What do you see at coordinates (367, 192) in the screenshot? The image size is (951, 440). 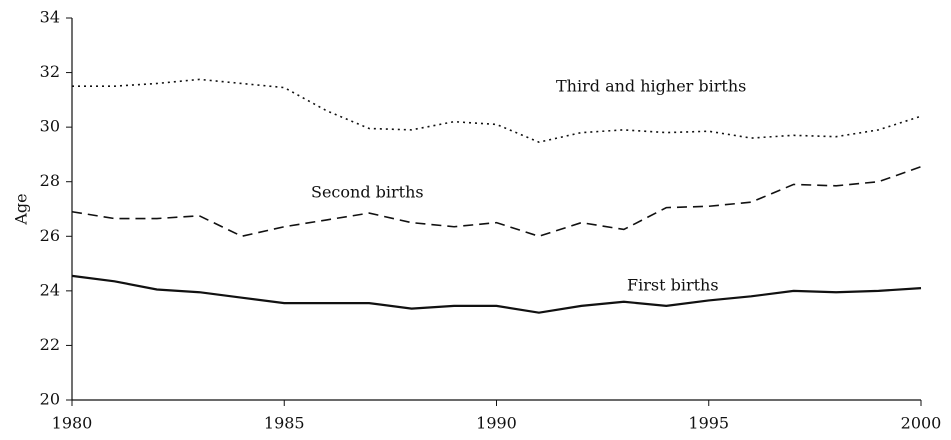 I see `series-label: Second births` at bounding box center [367, 192].